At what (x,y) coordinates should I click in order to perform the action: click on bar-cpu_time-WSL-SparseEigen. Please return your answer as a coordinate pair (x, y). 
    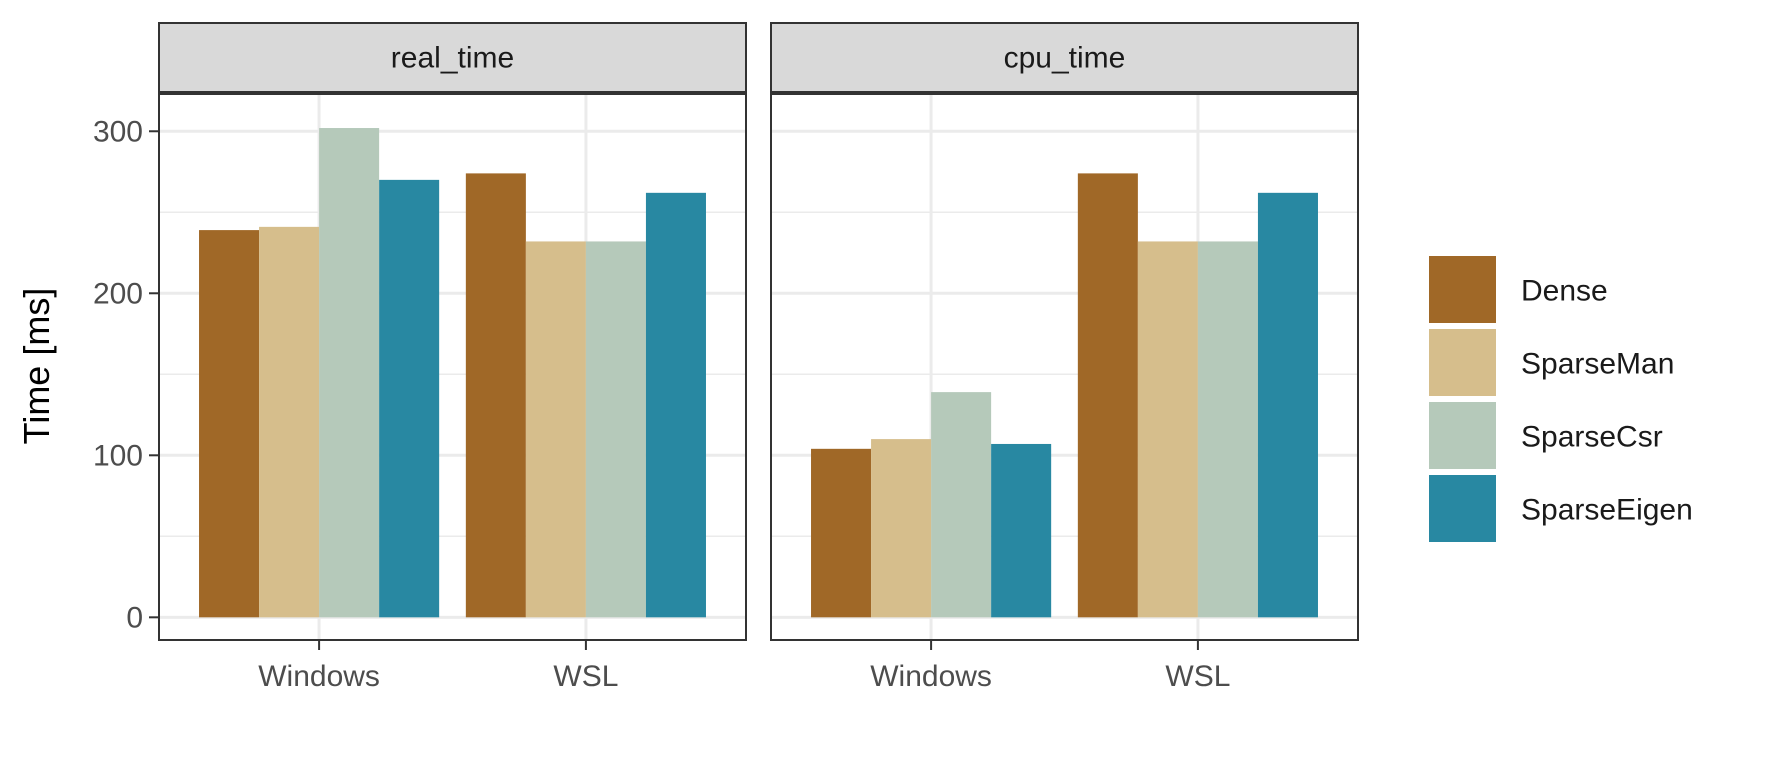
    Looking at the image, I should click on (1287, 405).